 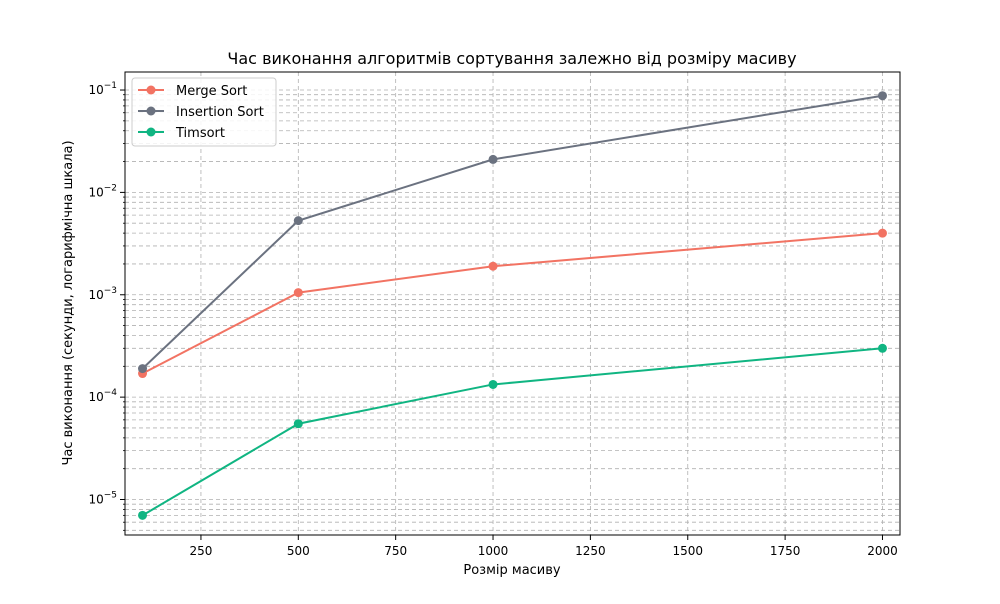 I want to click on y-tick-label: 10⁻⁴, so click(x=102, y=396).